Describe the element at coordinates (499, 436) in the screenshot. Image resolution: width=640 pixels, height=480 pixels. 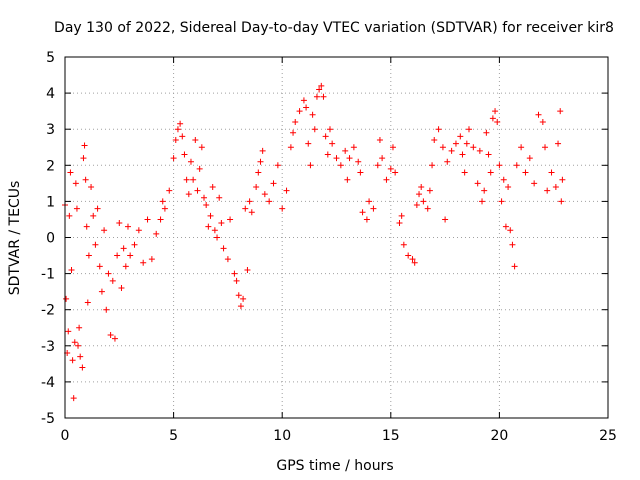
I see `x-tick-label: 20` at that location.